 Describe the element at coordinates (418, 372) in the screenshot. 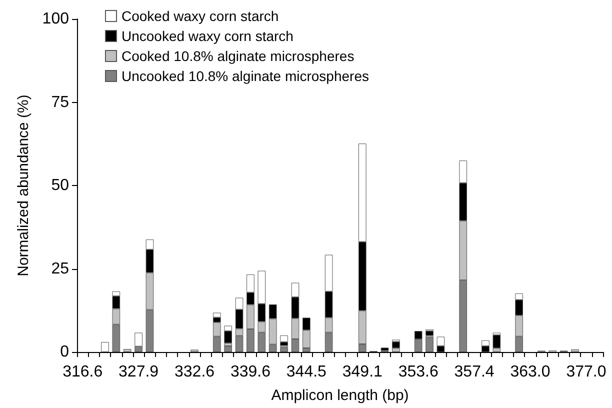

I see `x-tick-label: 353.6` at that location.